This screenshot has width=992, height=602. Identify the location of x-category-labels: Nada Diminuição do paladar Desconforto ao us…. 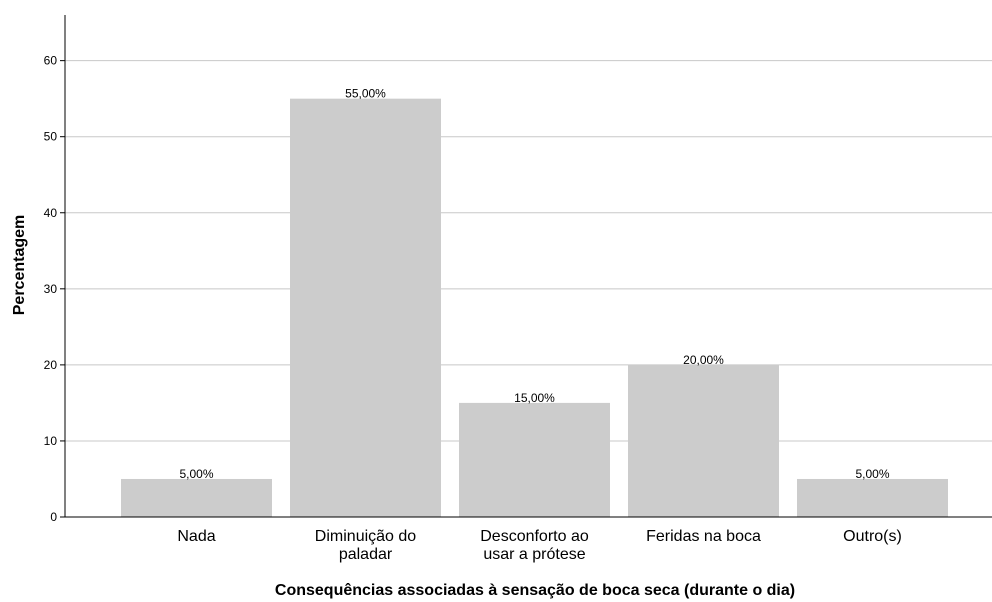
(539, 545).